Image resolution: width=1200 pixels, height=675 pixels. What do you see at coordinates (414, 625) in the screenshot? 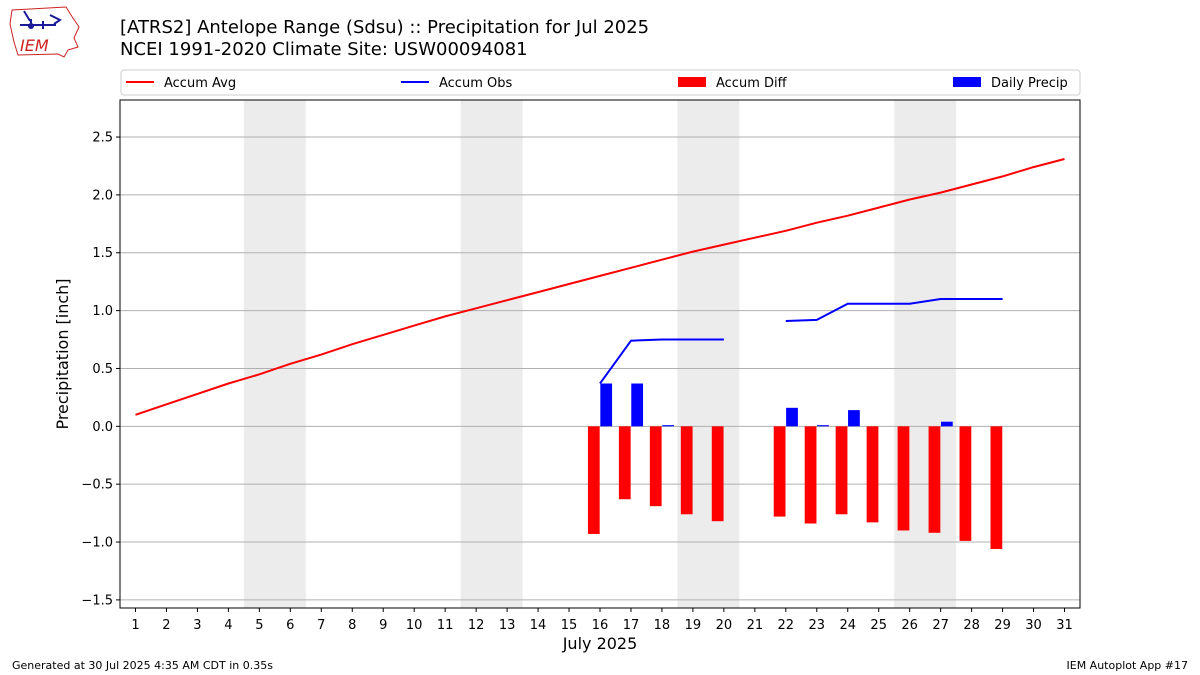
I see `x-tick-label: 10` at bounding box center [414, 625].